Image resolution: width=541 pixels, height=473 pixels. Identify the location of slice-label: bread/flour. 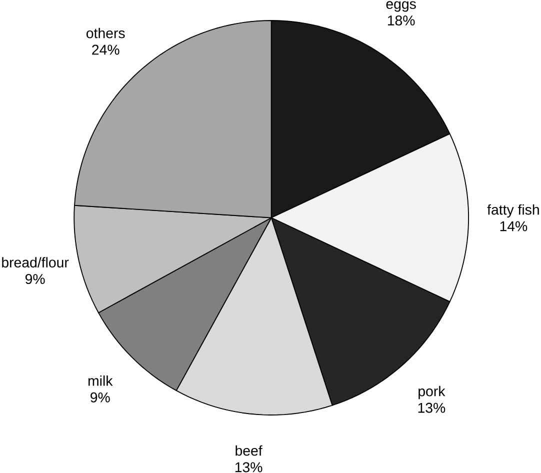
(35, 262).